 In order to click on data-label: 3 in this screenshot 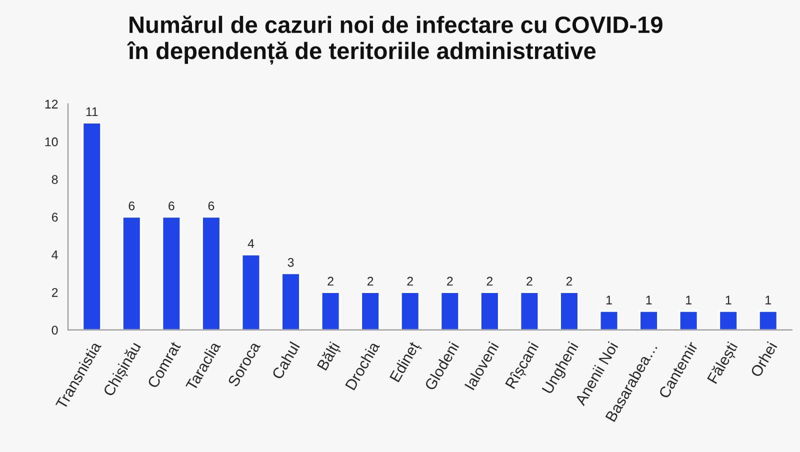, I will do `click(291, 262)`.